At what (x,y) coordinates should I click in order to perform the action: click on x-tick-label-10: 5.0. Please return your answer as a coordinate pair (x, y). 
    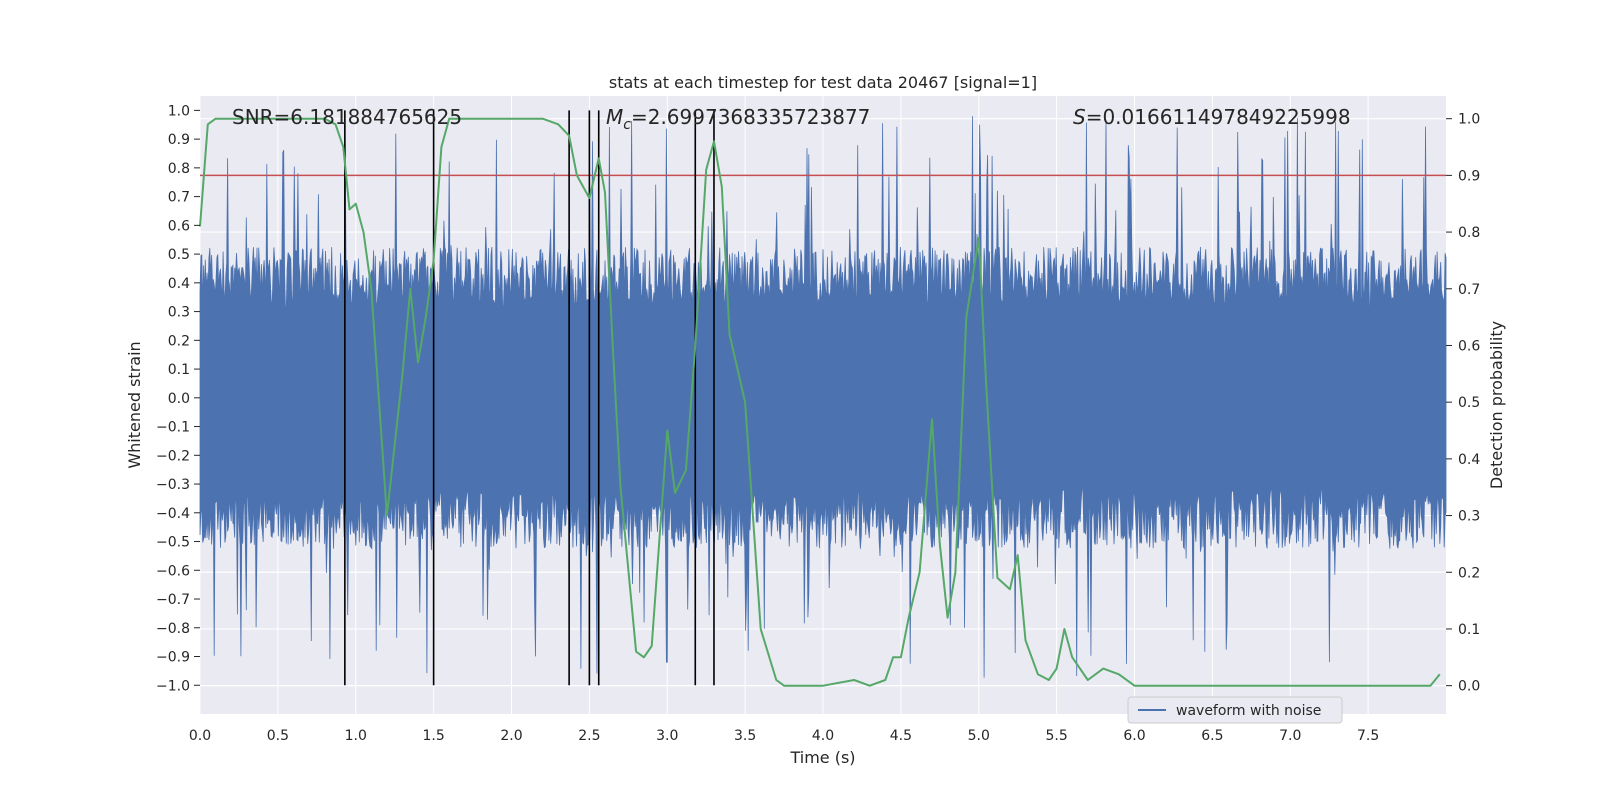
    Looking at the image, I should click on (979, 736).